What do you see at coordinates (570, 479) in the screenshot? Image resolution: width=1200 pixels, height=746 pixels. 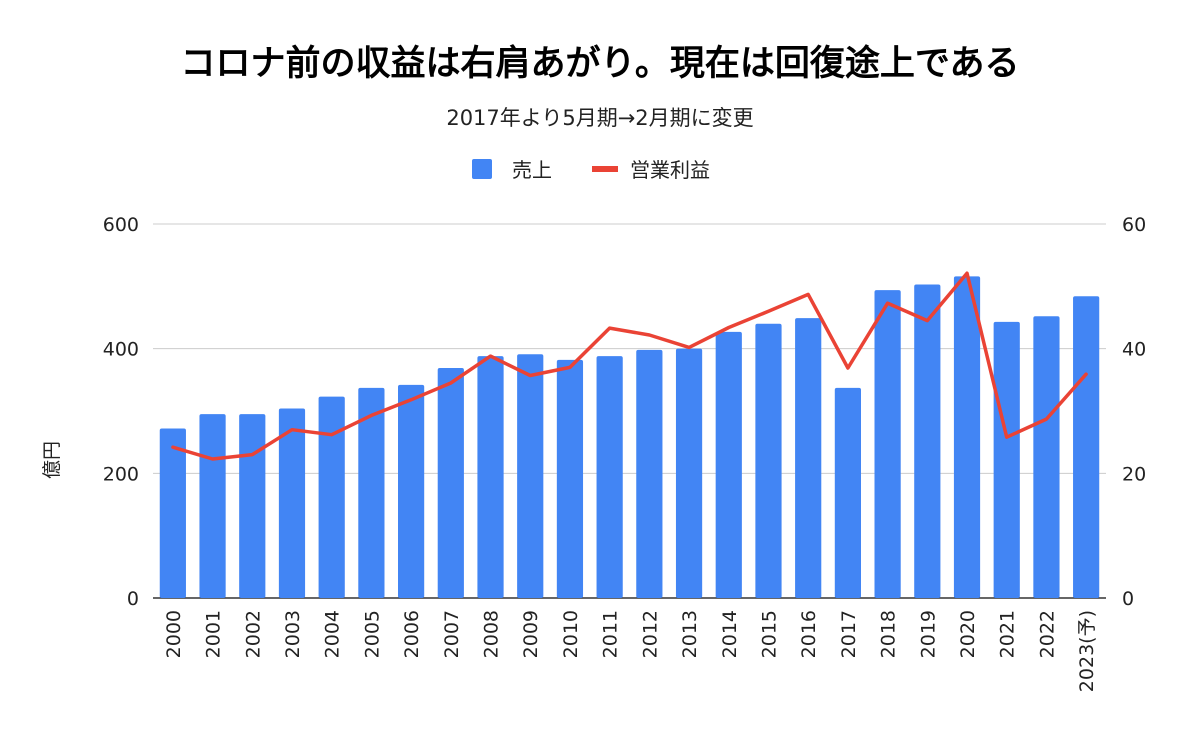 I see `bar-2010` at bounding box center [570, 479].